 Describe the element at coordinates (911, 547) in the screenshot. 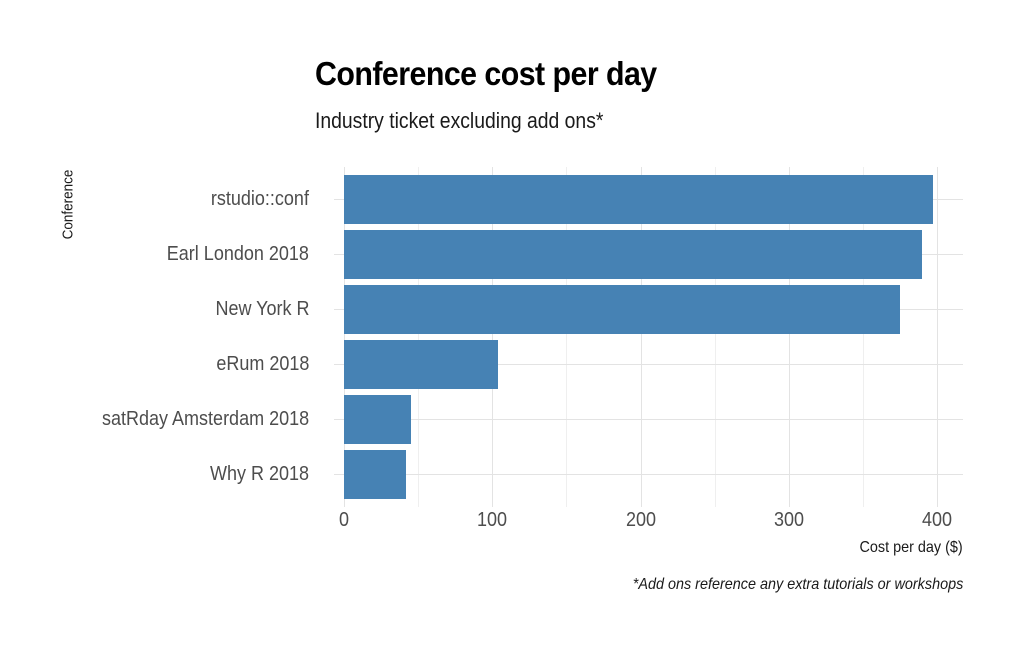

I see `x-axis-title: Cost per day ($)` at that location.